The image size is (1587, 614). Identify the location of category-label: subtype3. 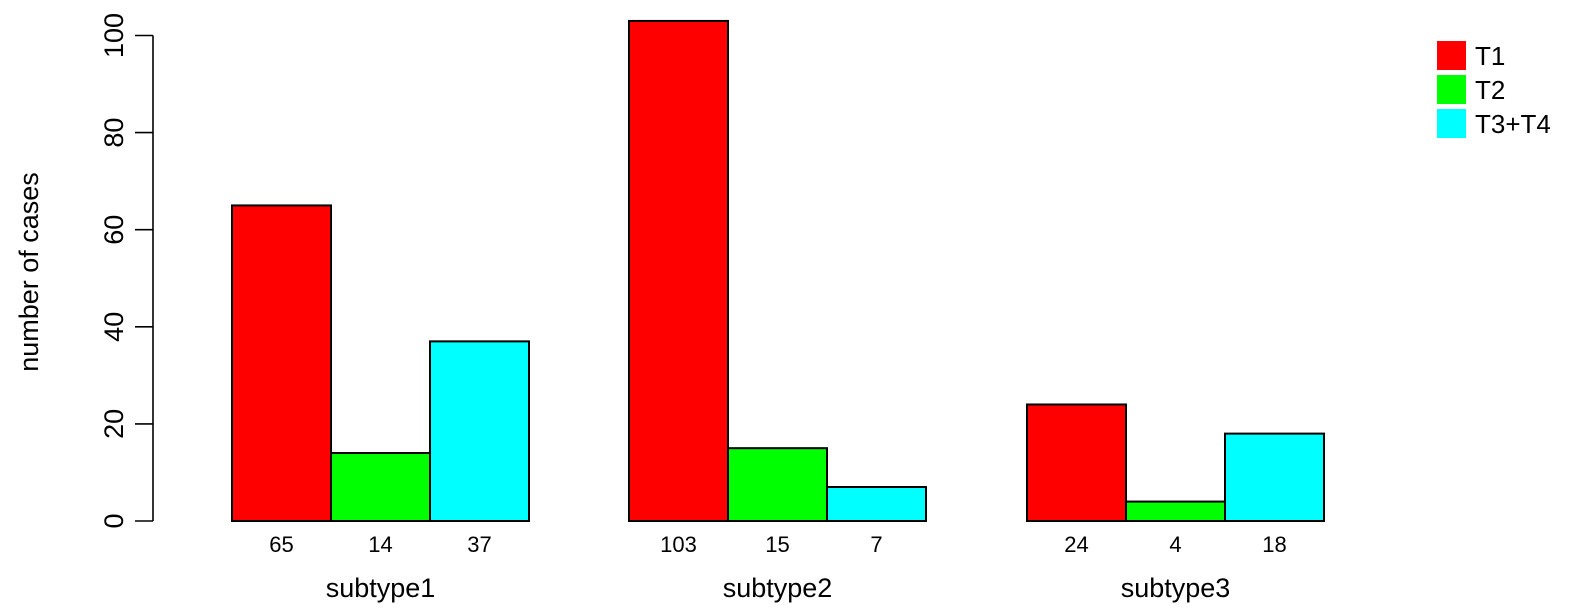
(1176, 588).